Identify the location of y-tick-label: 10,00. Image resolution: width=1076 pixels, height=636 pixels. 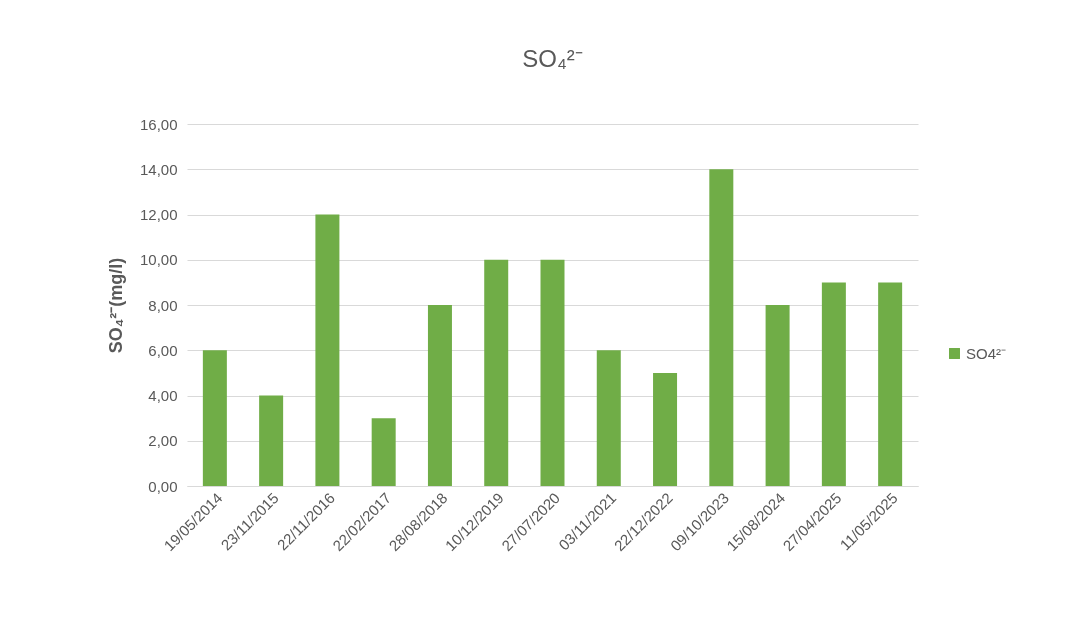
(158, 260).